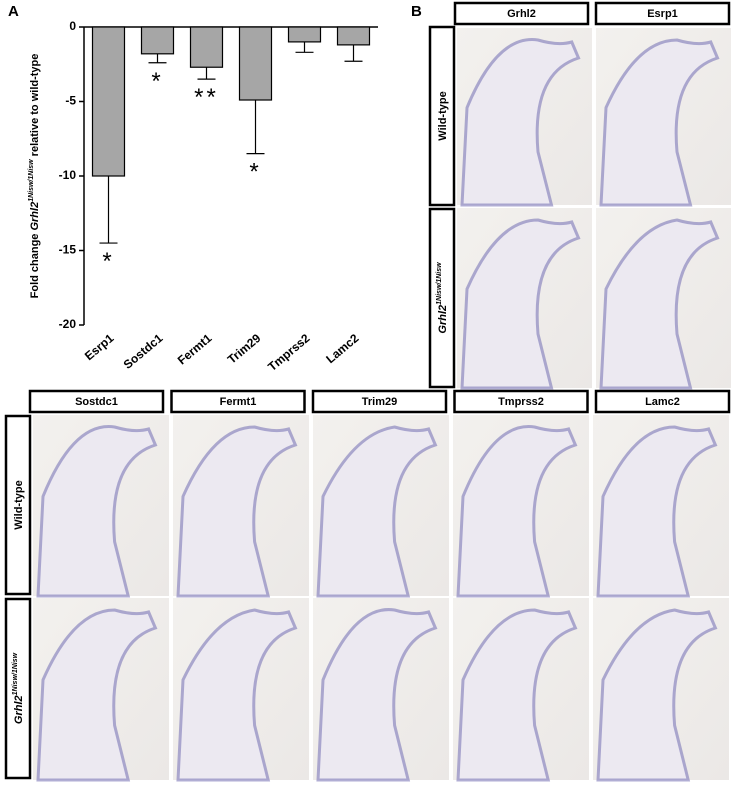 The image size is (734, 789). Describe the element at coordinates (68, 175) in the screenshot. I see `y-tick-label: -10` at that location.